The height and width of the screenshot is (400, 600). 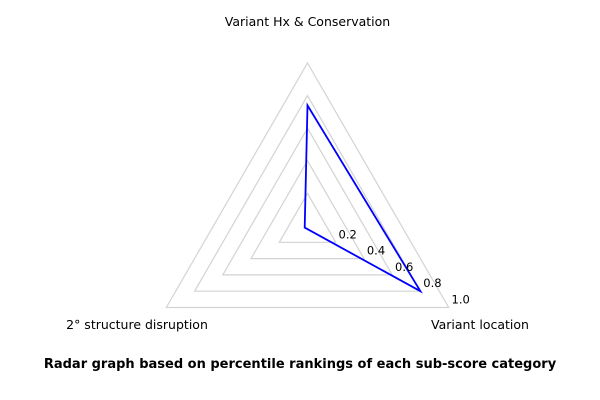 I want to click on axis-label: 2° structure disruption, so click(x=137, y=324).